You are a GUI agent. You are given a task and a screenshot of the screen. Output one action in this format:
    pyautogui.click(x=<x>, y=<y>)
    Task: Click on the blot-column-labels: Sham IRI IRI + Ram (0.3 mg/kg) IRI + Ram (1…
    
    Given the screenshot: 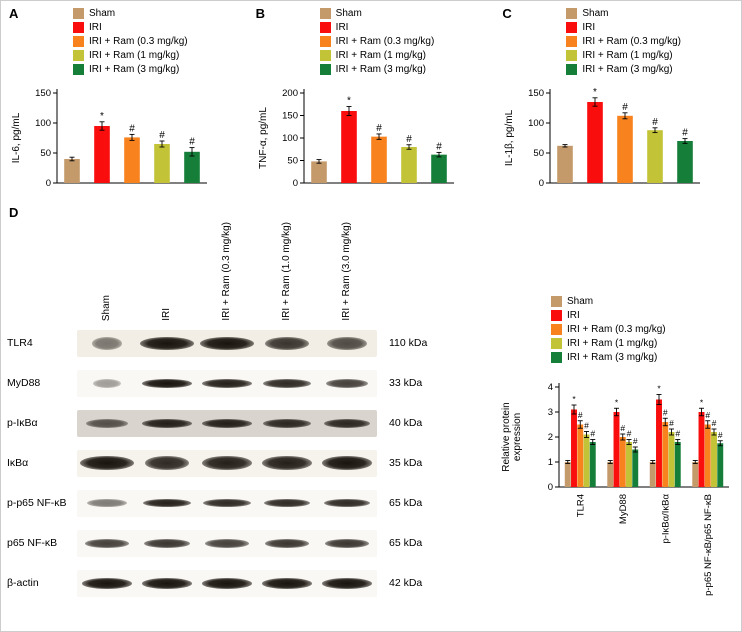 What is the action you would take?
    pyautogui.click(x=227, y=263)
    